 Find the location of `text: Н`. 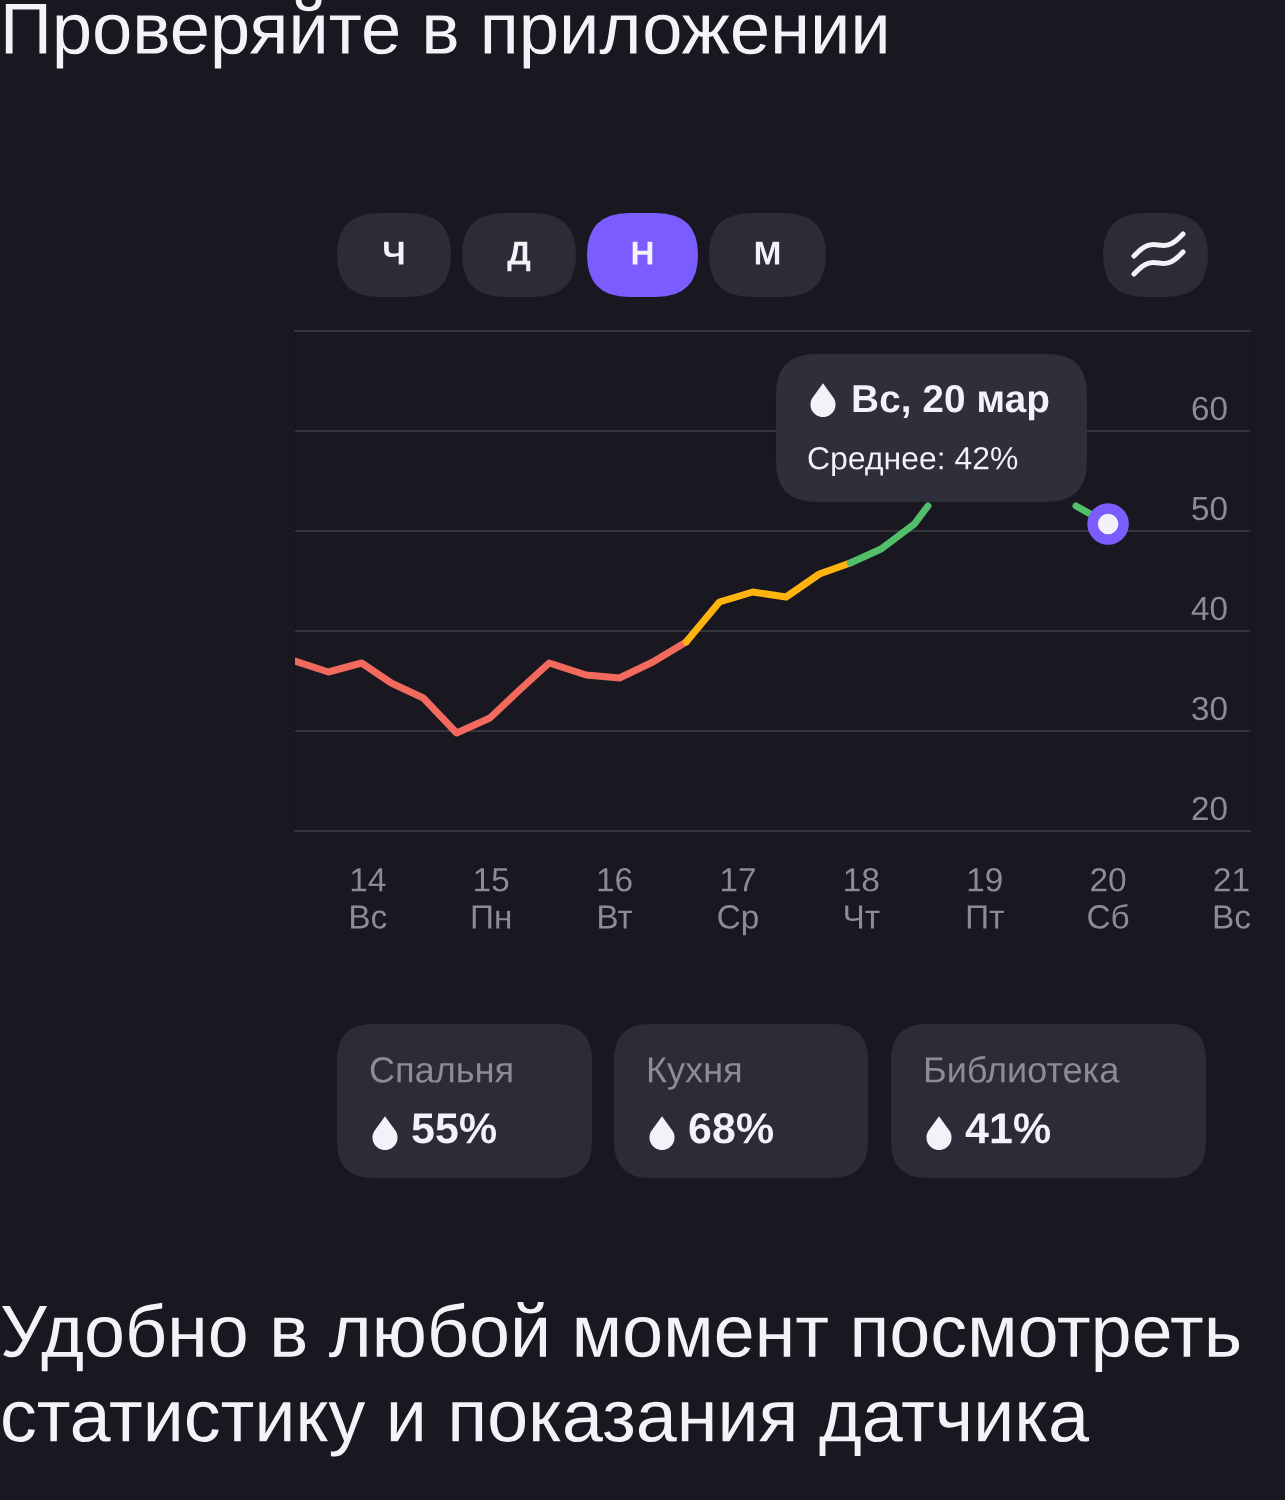

text: Н is located at coordinates (642, 253).